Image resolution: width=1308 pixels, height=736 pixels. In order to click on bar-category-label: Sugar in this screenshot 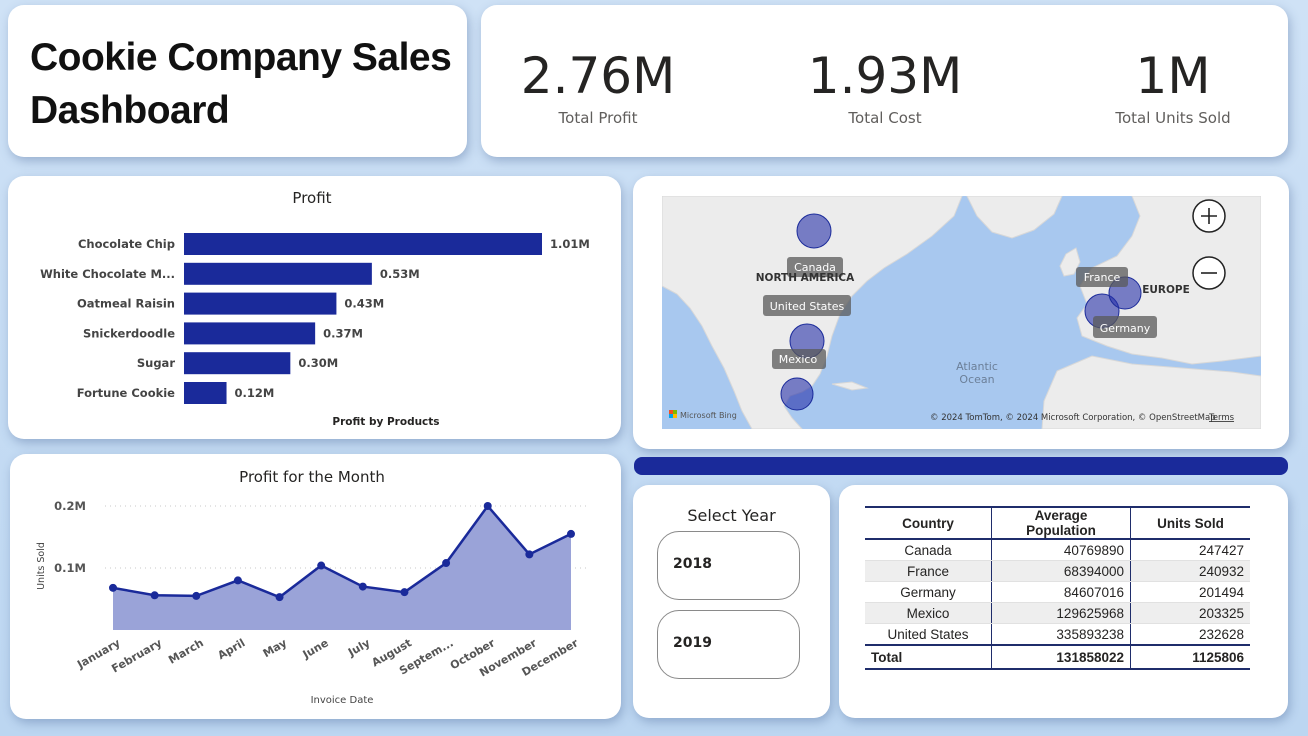, I will do `click(156, 363)`.